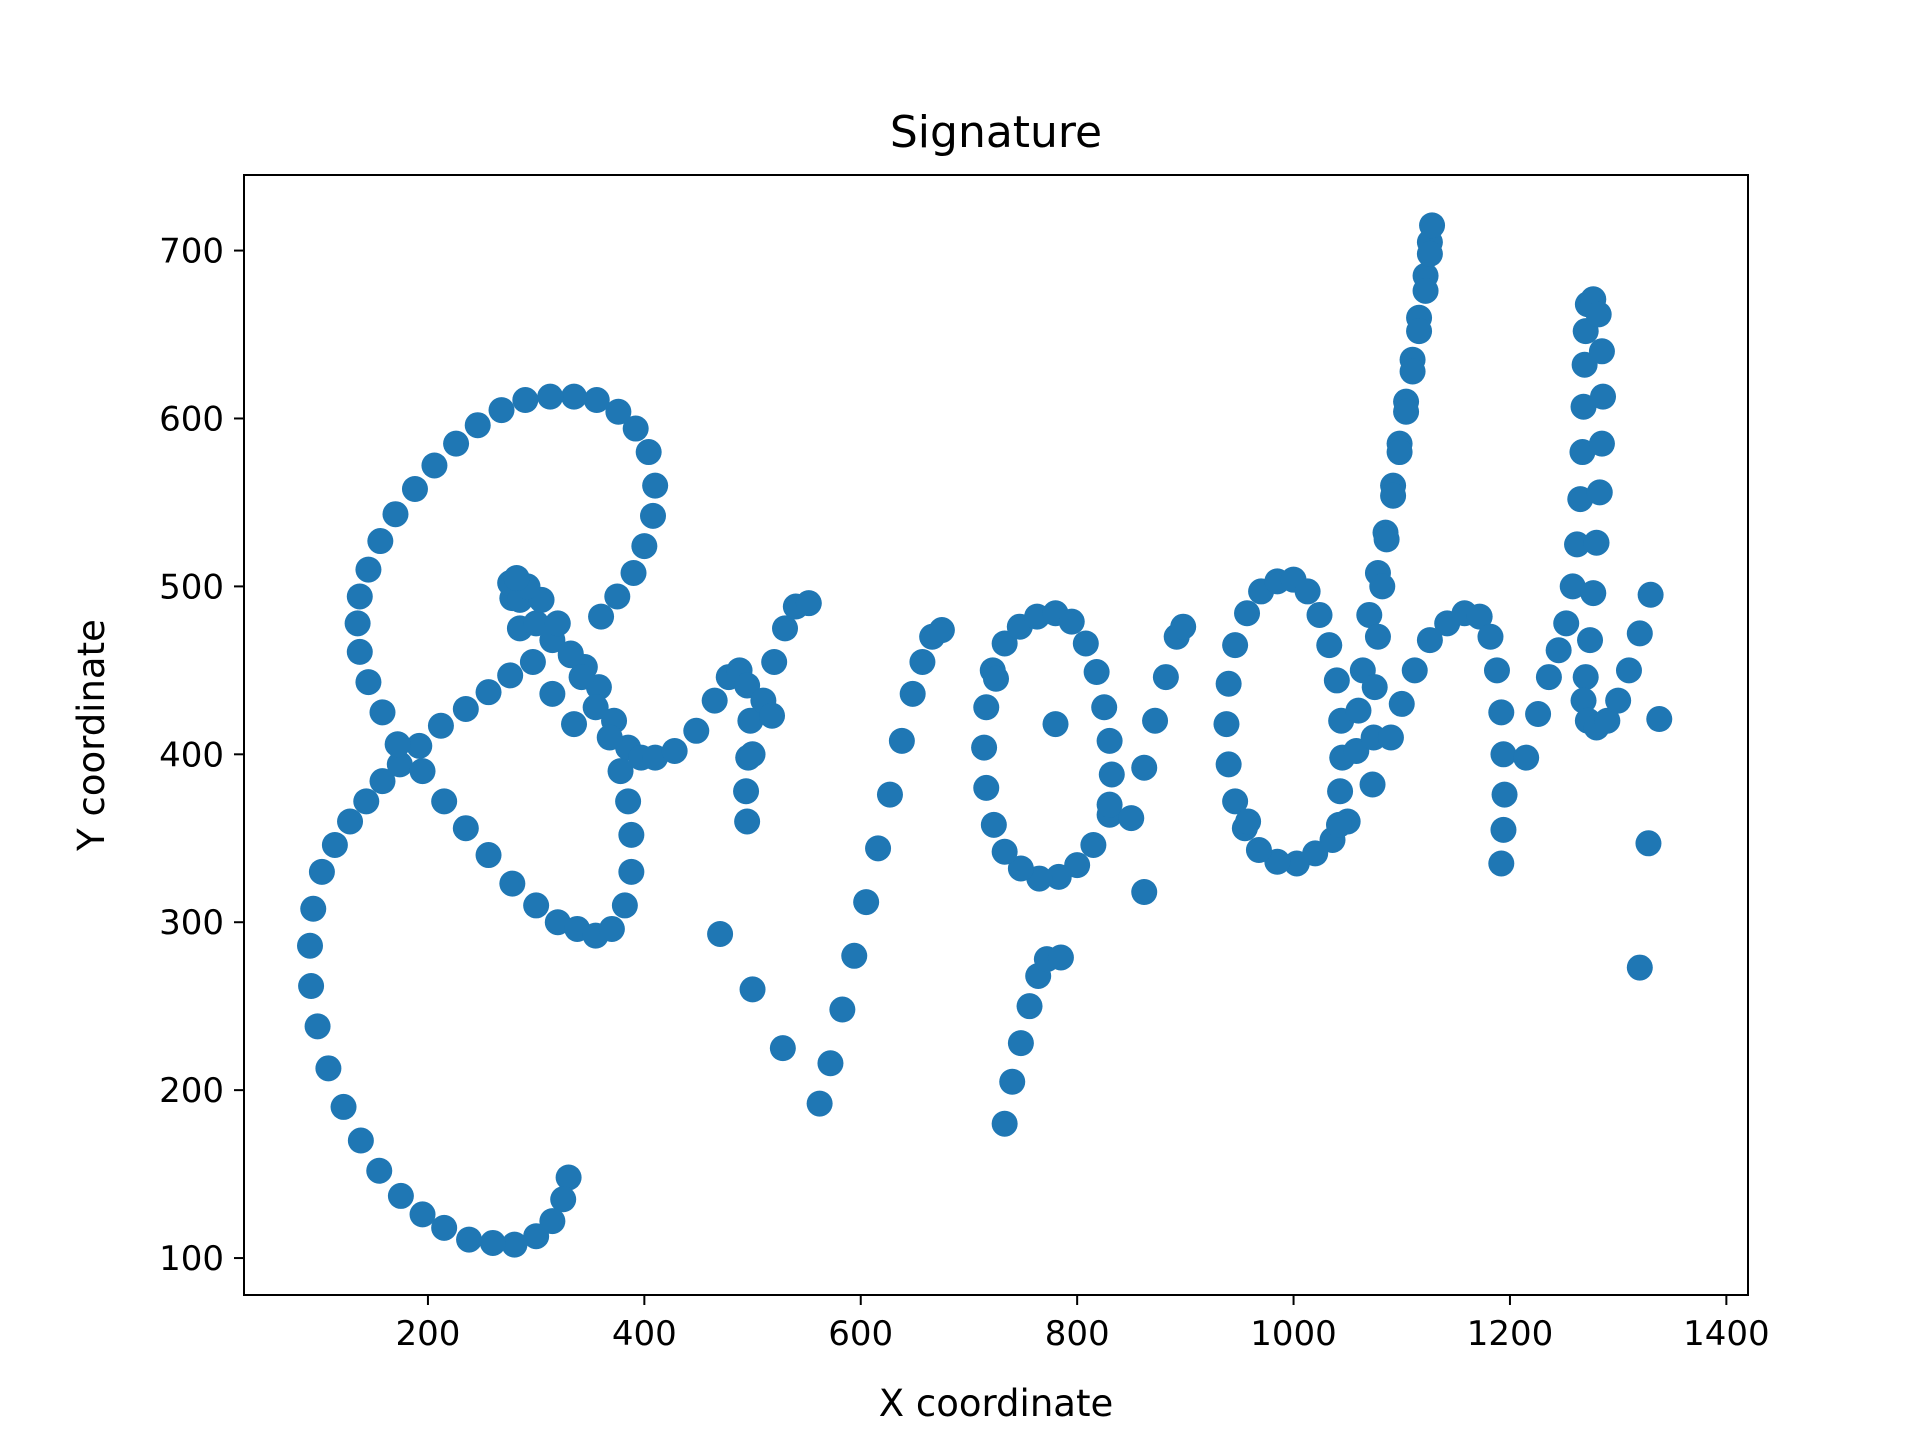 The image size is (1920, 1440). What do you see at coordinates (191, 1091) in the screenshot?
I see `y-tick-label: 200` at bounding box center [191, 1091].